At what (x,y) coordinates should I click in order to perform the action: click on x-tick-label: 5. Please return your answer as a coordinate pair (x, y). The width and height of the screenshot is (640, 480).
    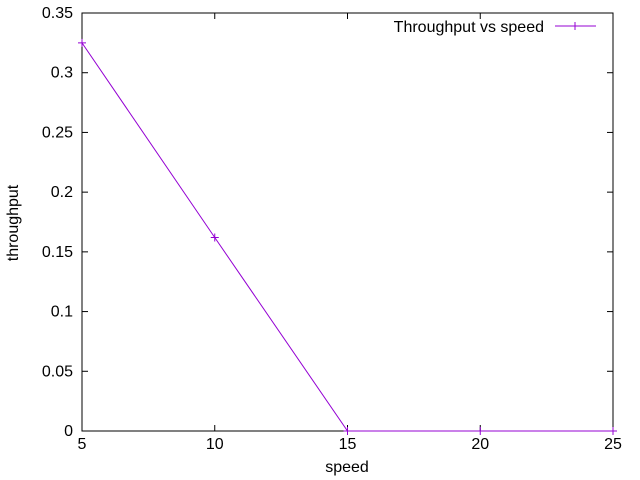
    Looking at the image, I should click on (82, 444).